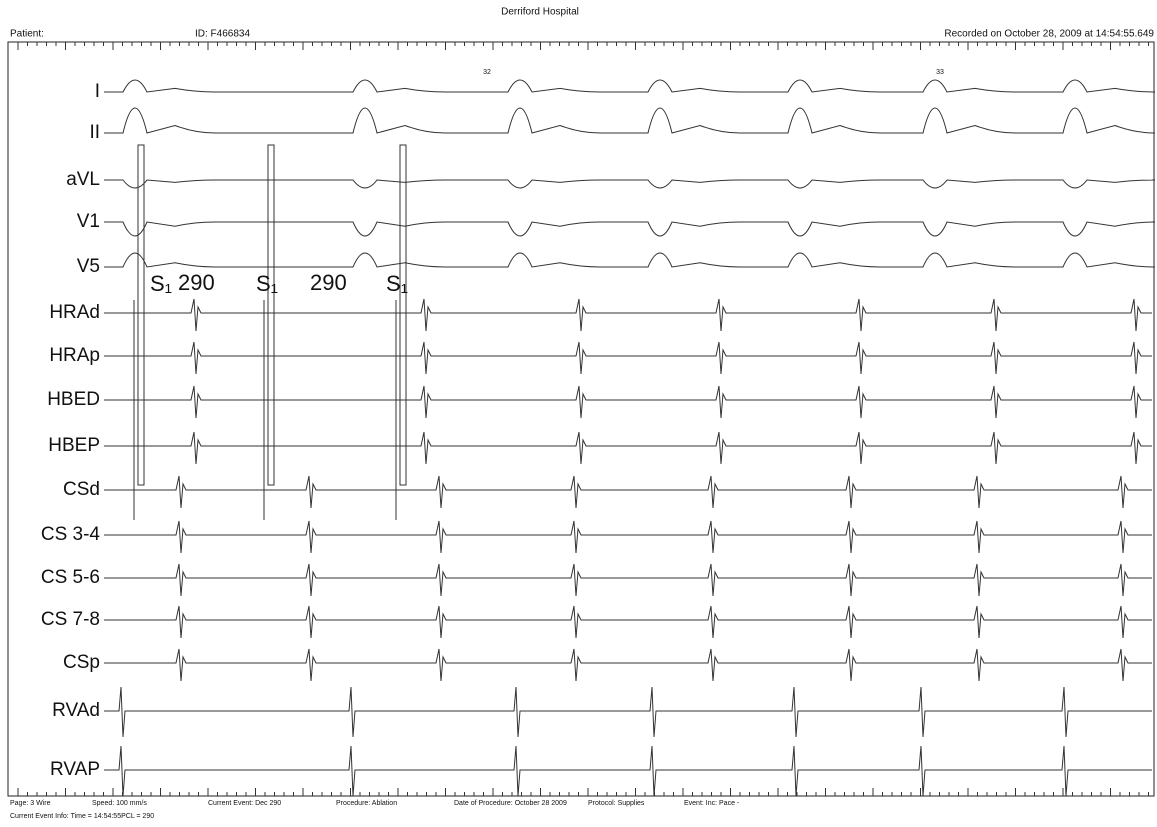  Describe the element at coordinates (119, 803) in the screenshot. I see `footer-field: Speed: 100 mm/s` at that location.